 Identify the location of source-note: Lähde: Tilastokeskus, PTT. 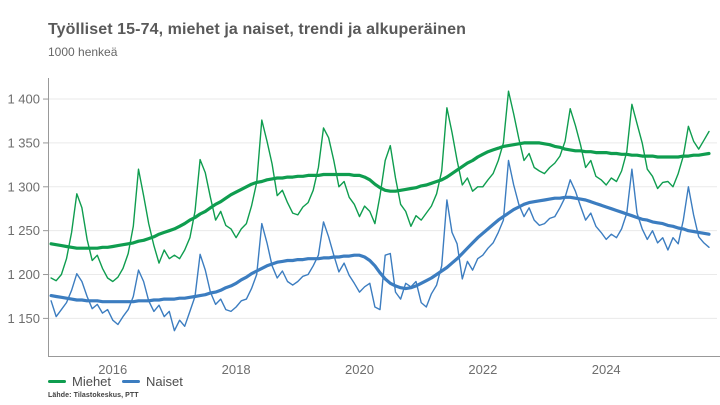
(93, 395).